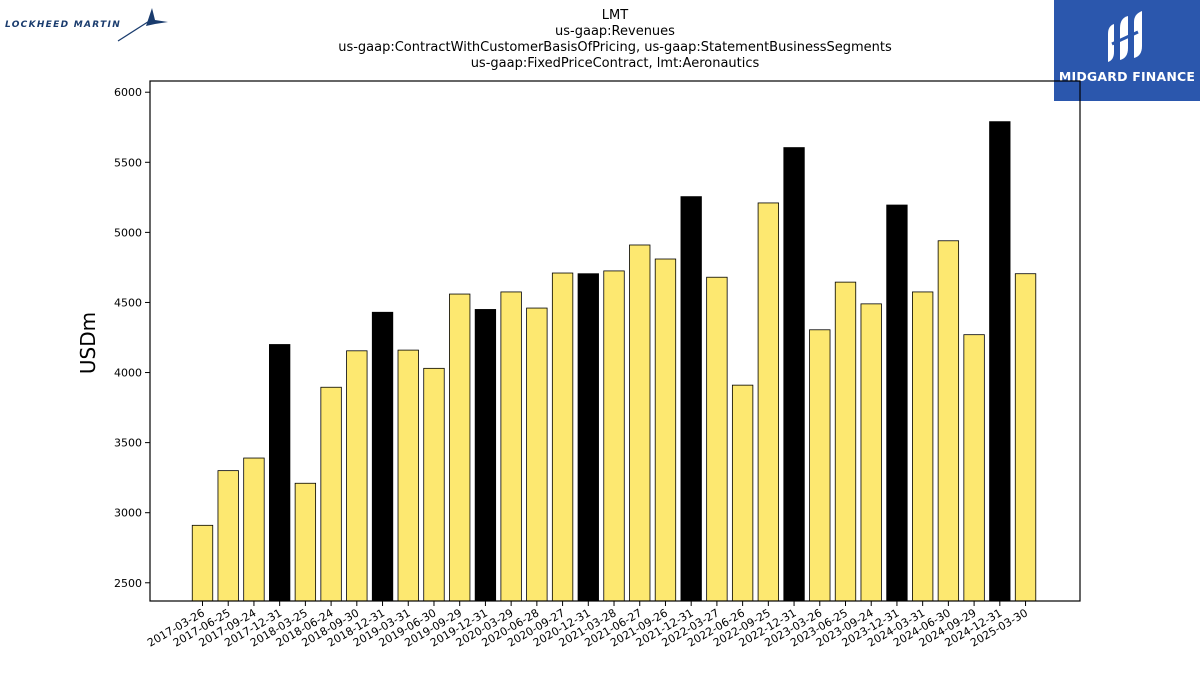  What do you see at coordinates (1127, 76) in the screenshot?
I see `midgard-finance-name: MIDGARD FINANCE` at bounding box center [1127, 76].